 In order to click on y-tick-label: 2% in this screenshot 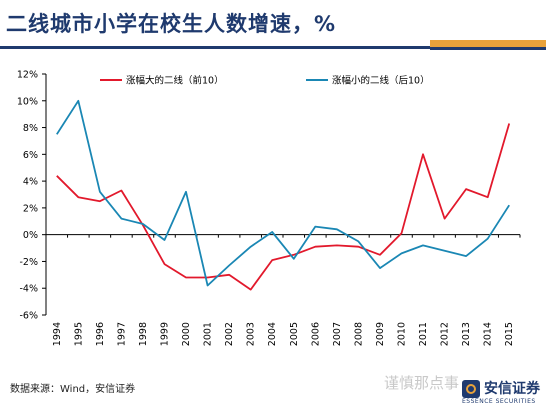, I will do `click(30, 208)`.